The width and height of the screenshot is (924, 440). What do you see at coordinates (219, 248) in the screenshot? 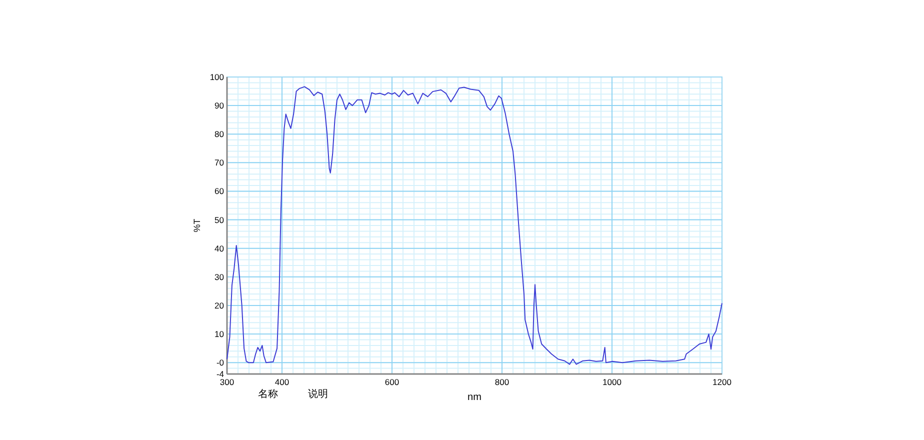
I see `y-tick-label: 40` at bounding box center [219, 248].